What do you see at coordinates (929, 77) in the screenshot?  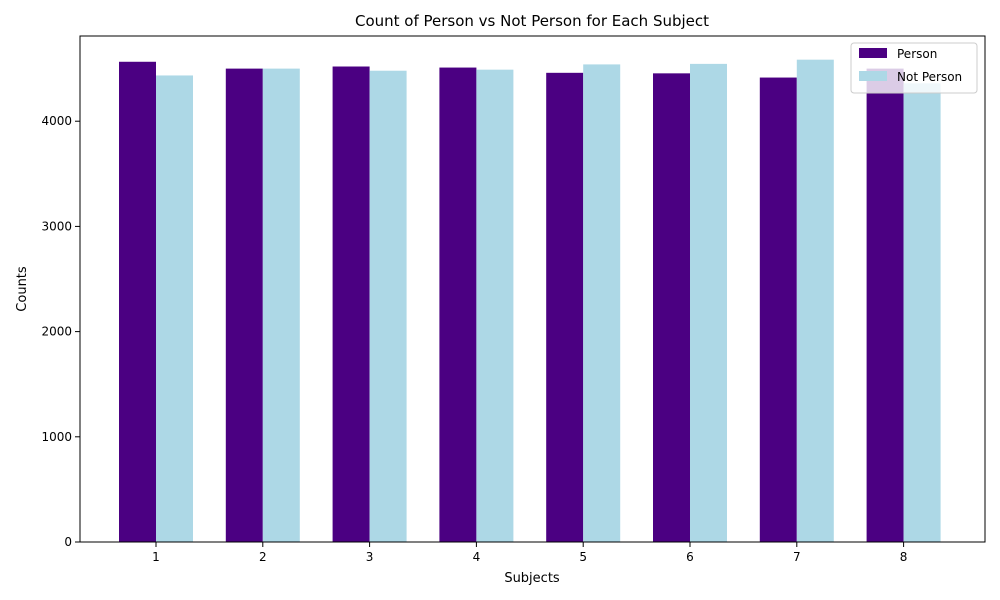 I see `legend-label-not-person: Not Person` at bounding box center [929, 77].